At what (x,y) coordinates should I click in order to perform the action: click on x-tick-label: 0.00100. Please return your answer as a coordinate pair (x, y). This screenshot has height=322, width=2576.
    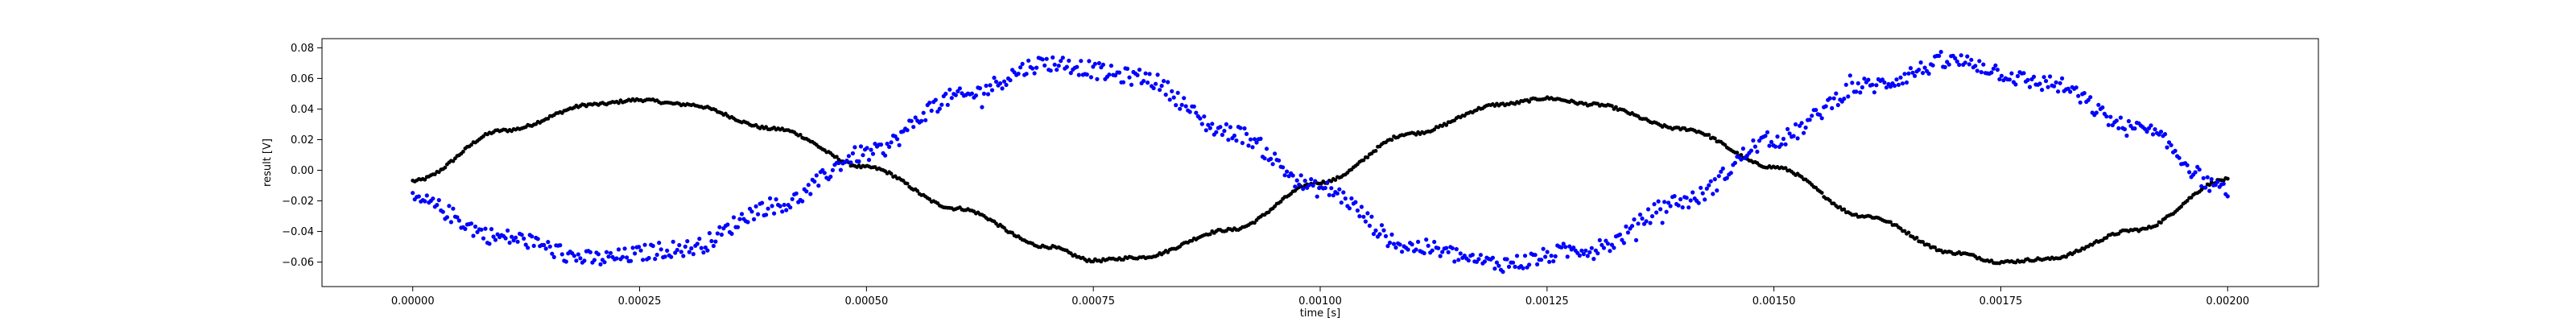
    Looking at the image, I should click on (1320, 301).